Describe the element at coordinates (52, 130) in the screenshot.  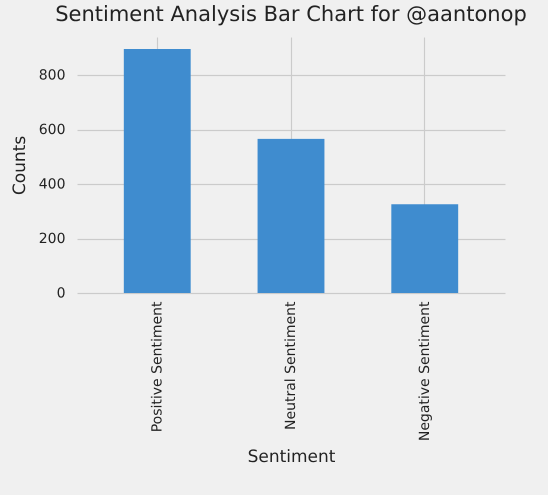
I see `y-tick-label: 600` at that location.